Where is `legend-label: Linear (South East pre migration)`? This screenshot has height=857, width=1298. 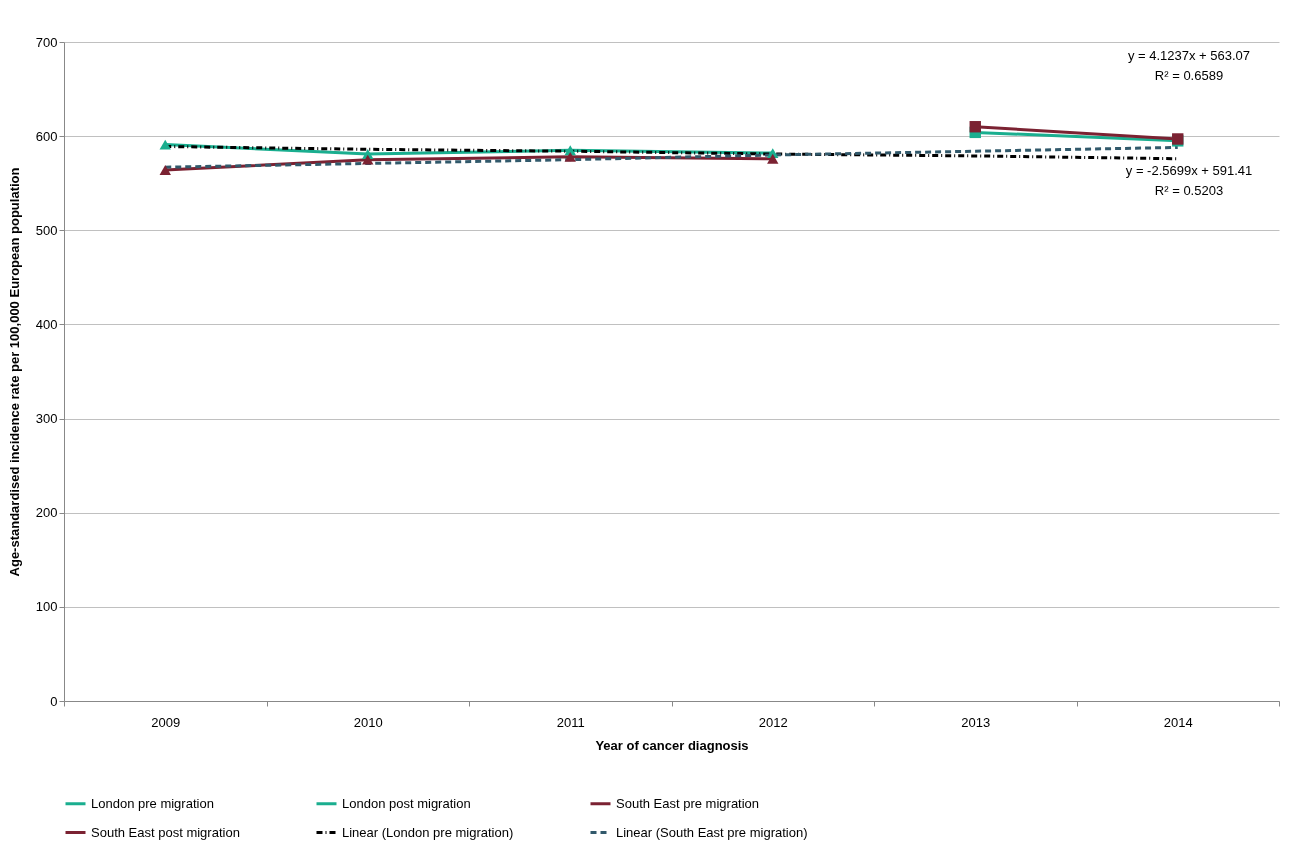
legend-label: Linear (South East pre migration) is located at coordinates (712, 832).